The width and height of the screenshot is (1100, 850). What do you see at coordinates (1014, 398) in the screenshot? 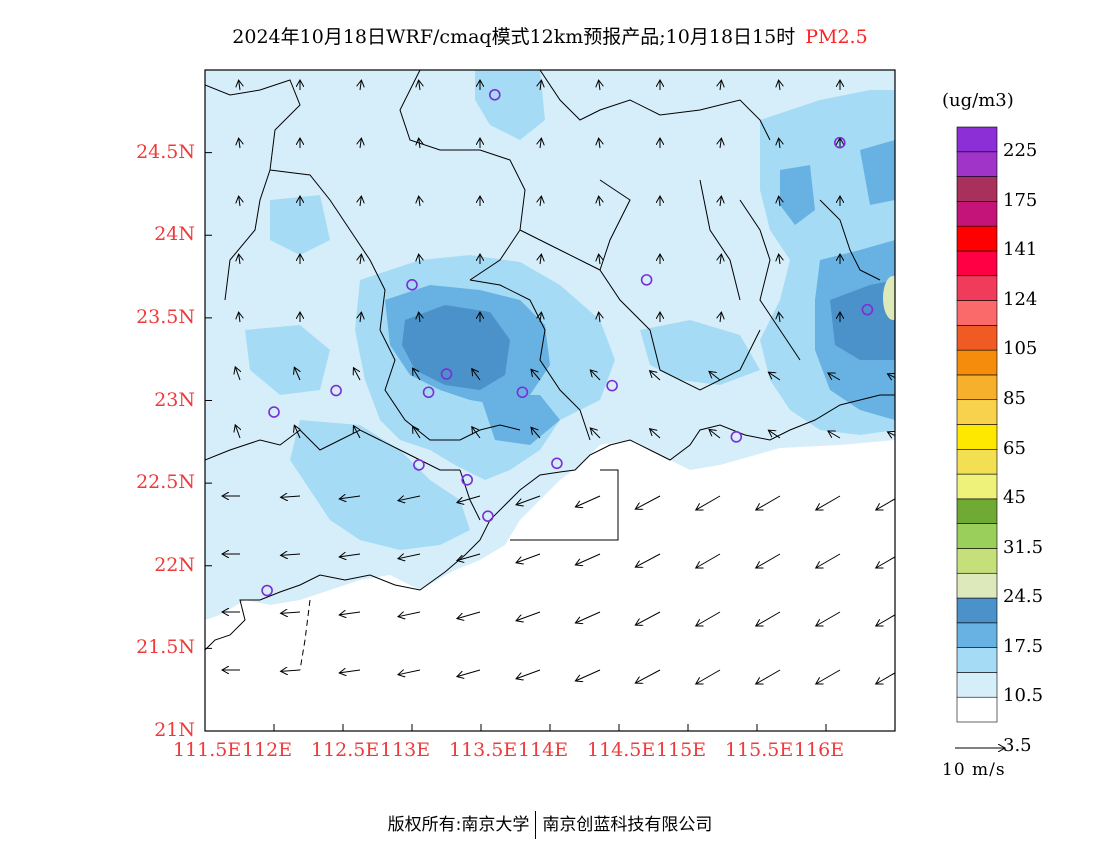
I see `legend-label: 85` at bounding box center [1014, 398].